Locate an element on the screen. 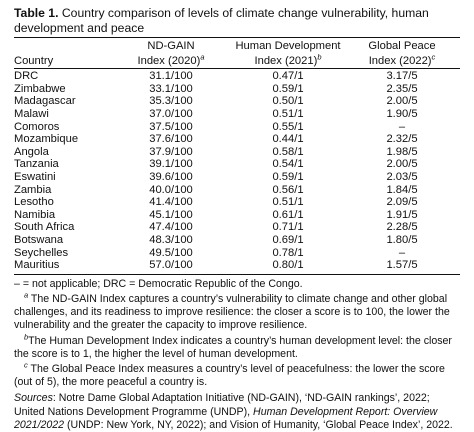  cell-ndgain: 57.0/100 is located at coordinates (171, 267).